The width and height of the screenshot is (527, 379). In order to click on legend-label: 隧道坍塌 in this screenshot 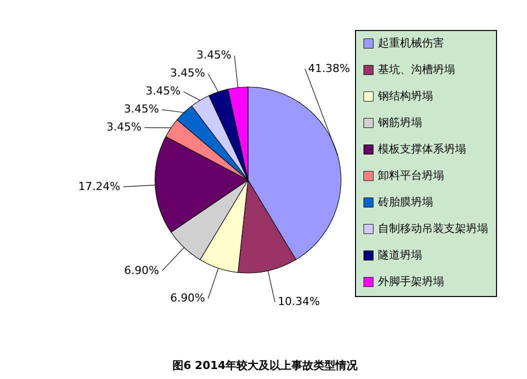, I will do `click(400, 255)`.